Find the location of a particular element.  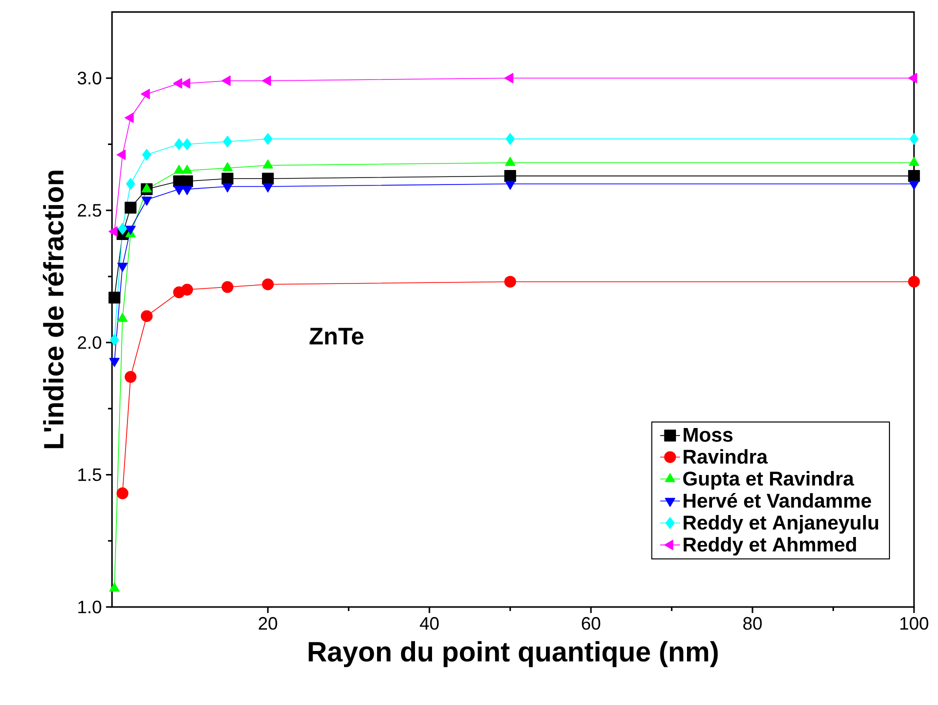

y-tick-label: 1.0 is located at coordinates (90, 607).